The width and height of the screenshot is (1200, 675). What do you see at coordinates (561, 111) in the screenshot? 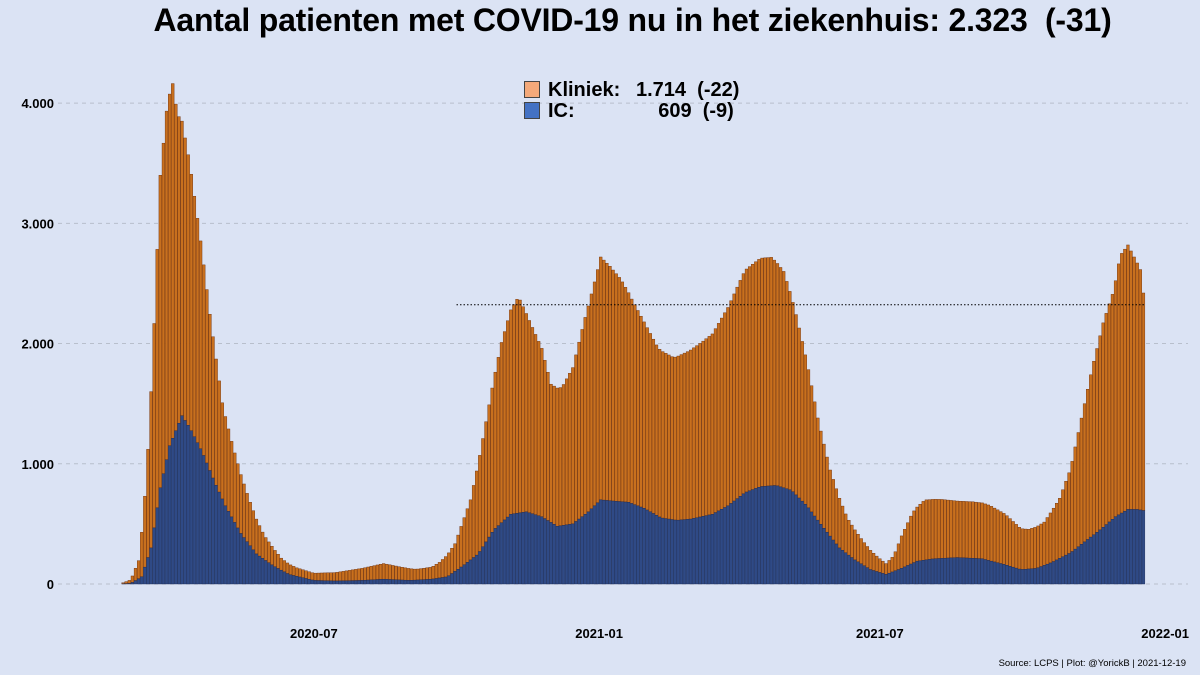
I see `legend-label-ic: IC:` at bounding box center [561, 111].